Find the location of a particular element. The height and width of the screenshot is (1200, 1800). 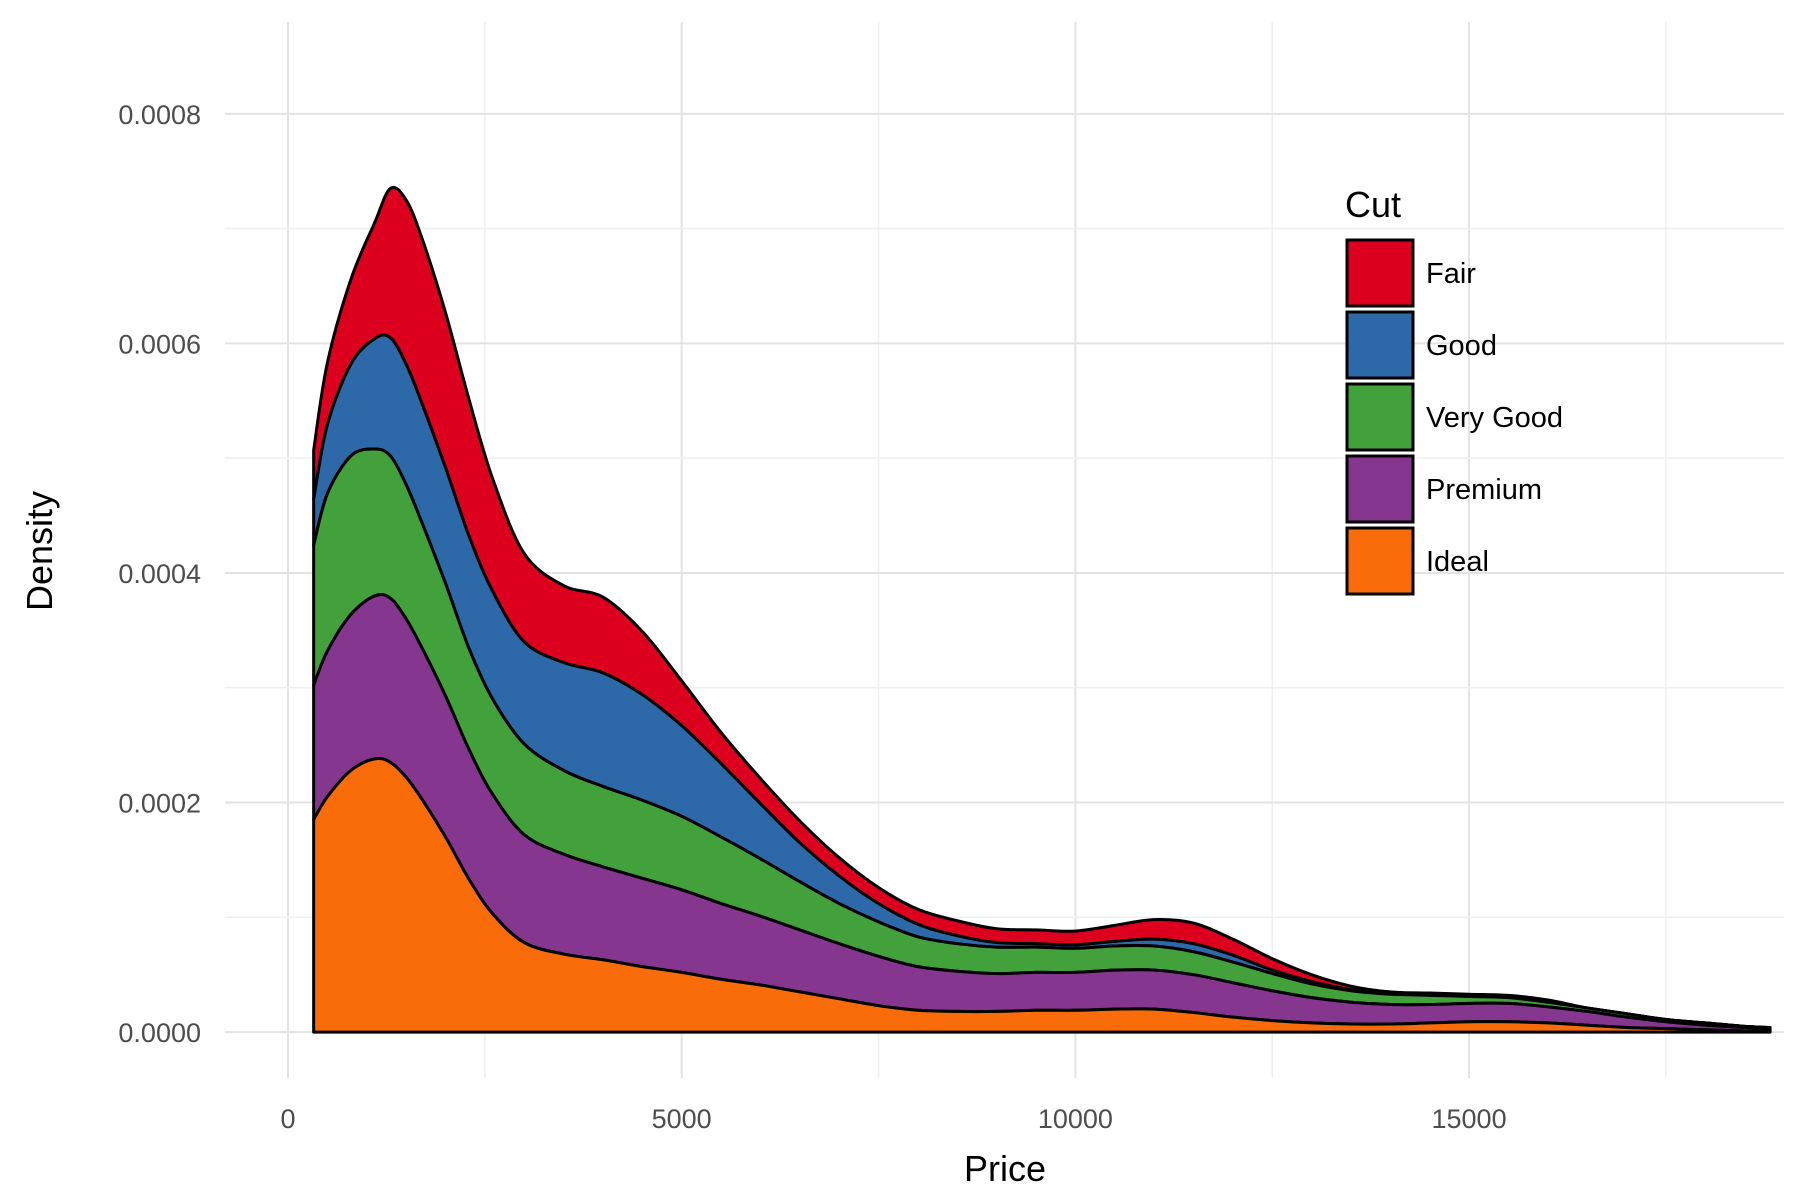

legend-label-good: Good is located at coordinates (1461, 346).